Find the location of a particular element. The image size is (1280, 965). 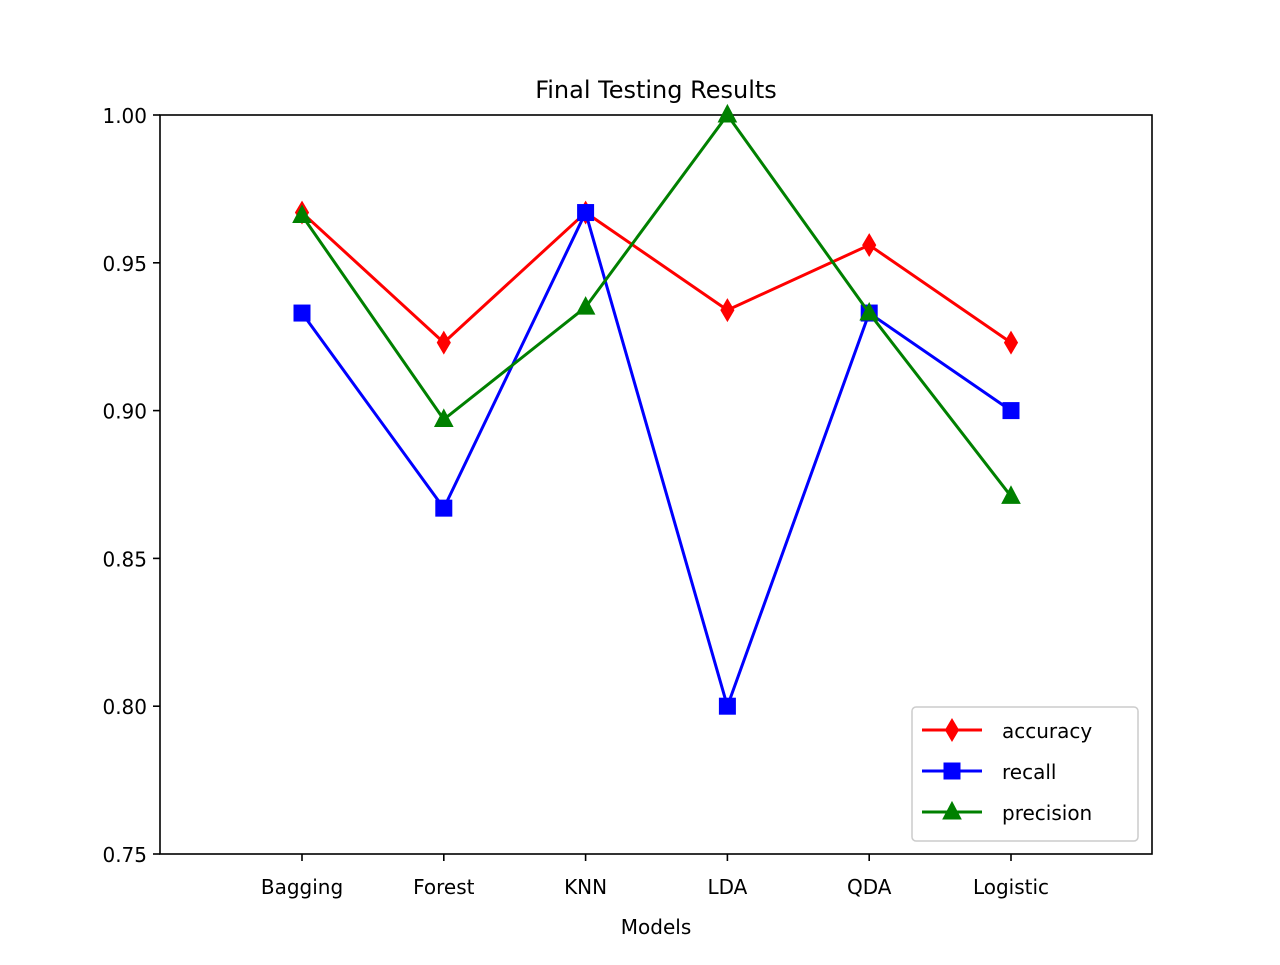

legend-box is located at coordinates (1025, 774).